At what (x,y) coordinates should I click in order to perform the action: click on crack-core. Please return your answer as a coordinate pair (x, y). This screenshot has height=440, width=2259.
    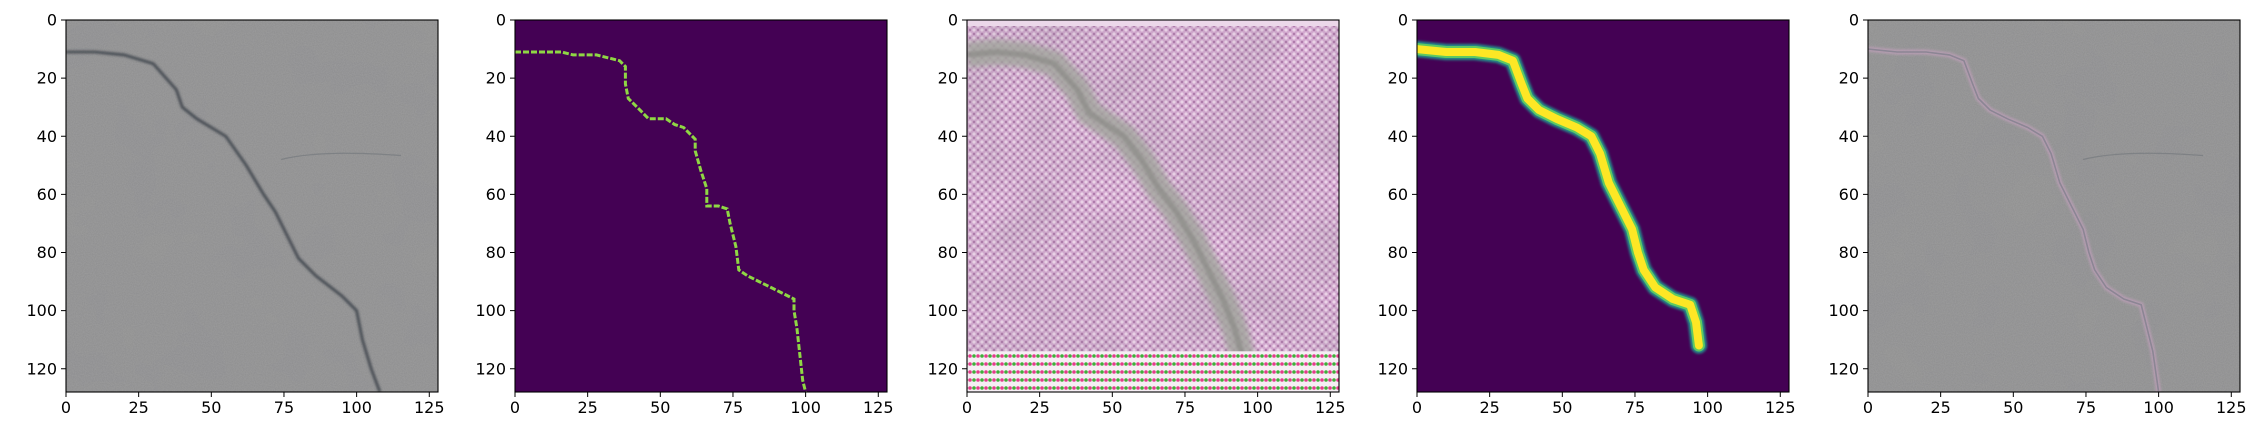
    Looking at the image, I should click on (2014, 220).